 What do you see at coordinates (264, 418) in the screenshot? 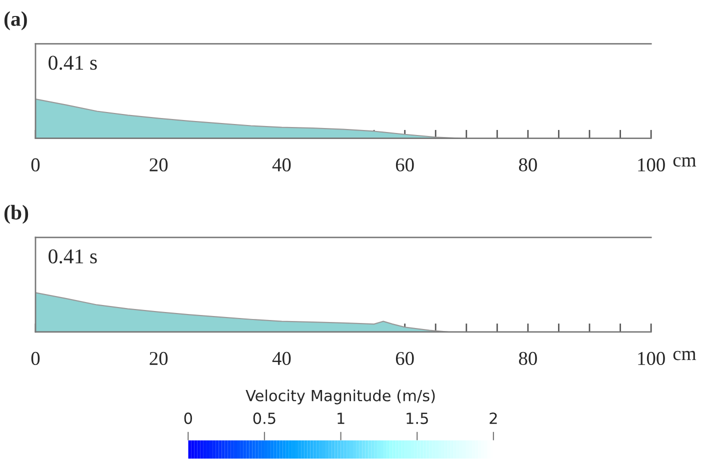
I see `color-bar-label: 0.5` at bounding box center [264, 418].